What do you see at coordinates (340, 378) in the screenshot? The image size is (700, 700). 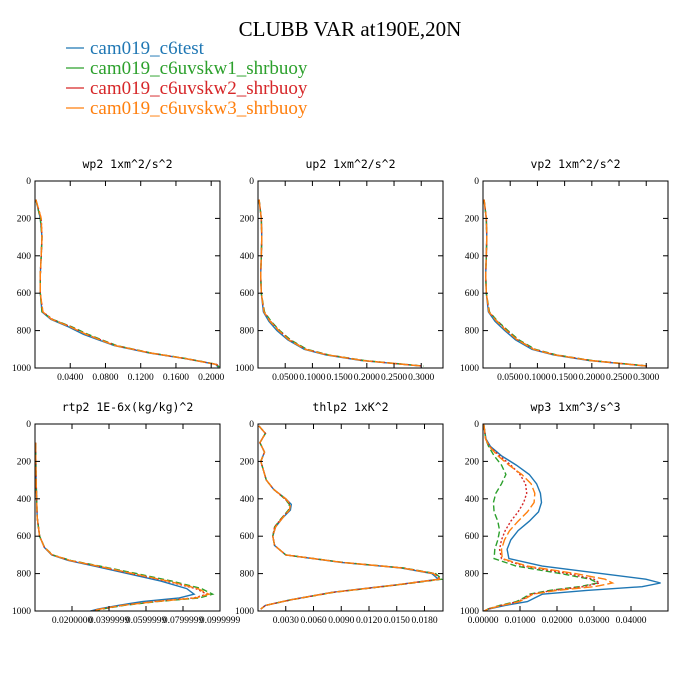 I see `x-tick-label: 0.1500` at bounding box center [340, 378].